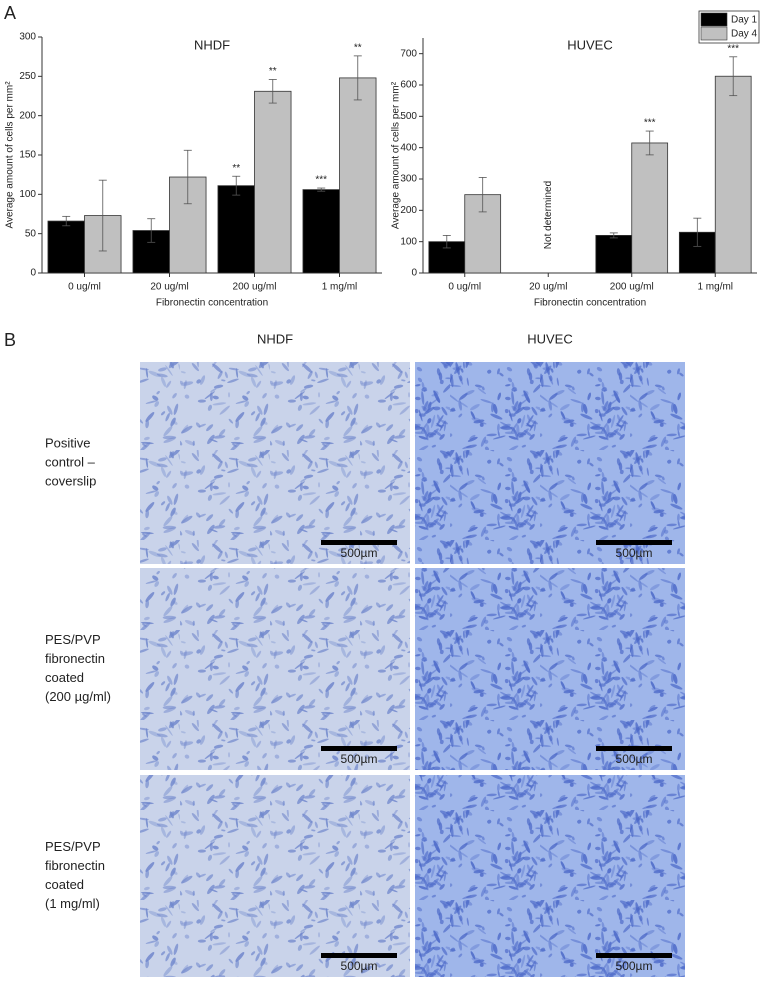 Image resolution: width=767 pixels, height=985 pixels. Describe the element at coordinates (275, 338) in the screenshot. I see `column-header: NHDF` at that location.